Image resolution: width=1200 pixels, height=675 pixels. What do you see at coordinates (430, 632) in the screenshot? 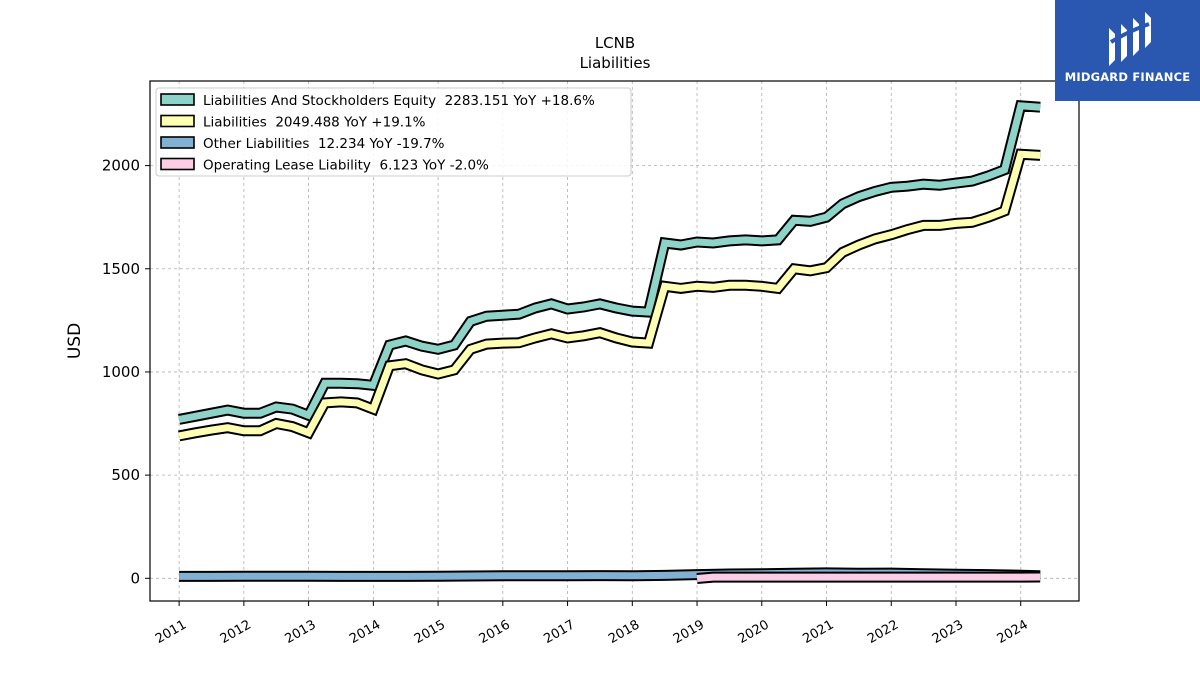
I see `x-tick-label: 2015` at bounding box center [430, 632].